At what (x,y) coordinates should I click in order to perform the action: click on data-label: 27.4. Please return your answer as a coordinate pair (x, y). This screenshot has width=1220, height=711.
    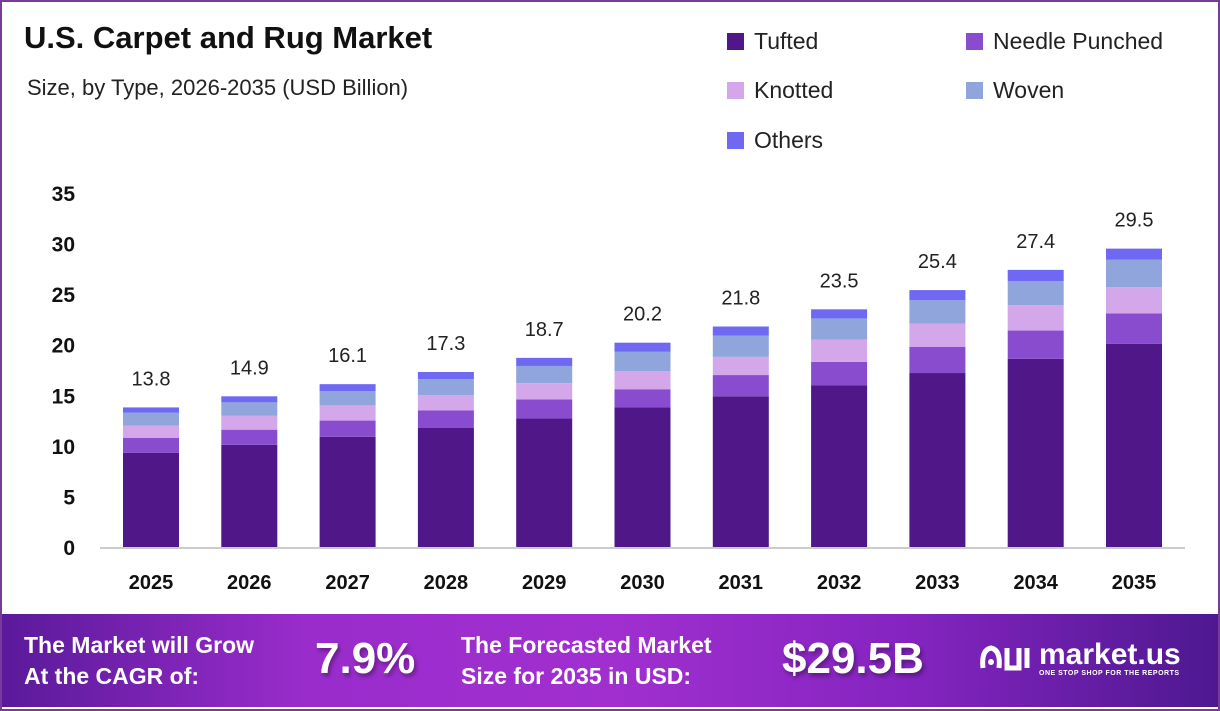
    Looking at the image, I should click on (1035, 242).